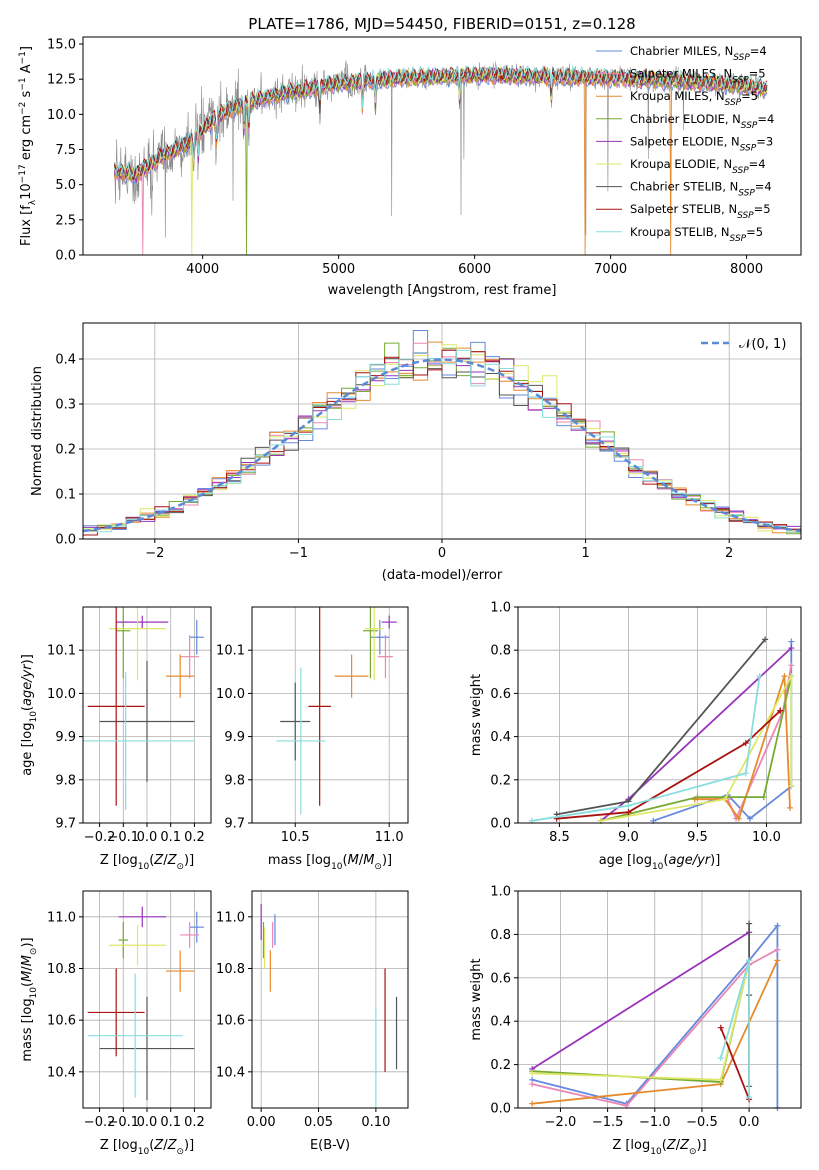 The image size is (819, 1170). I want to click on weight_vs_Z-ytick-label: 0.2, so click(500, 1065).